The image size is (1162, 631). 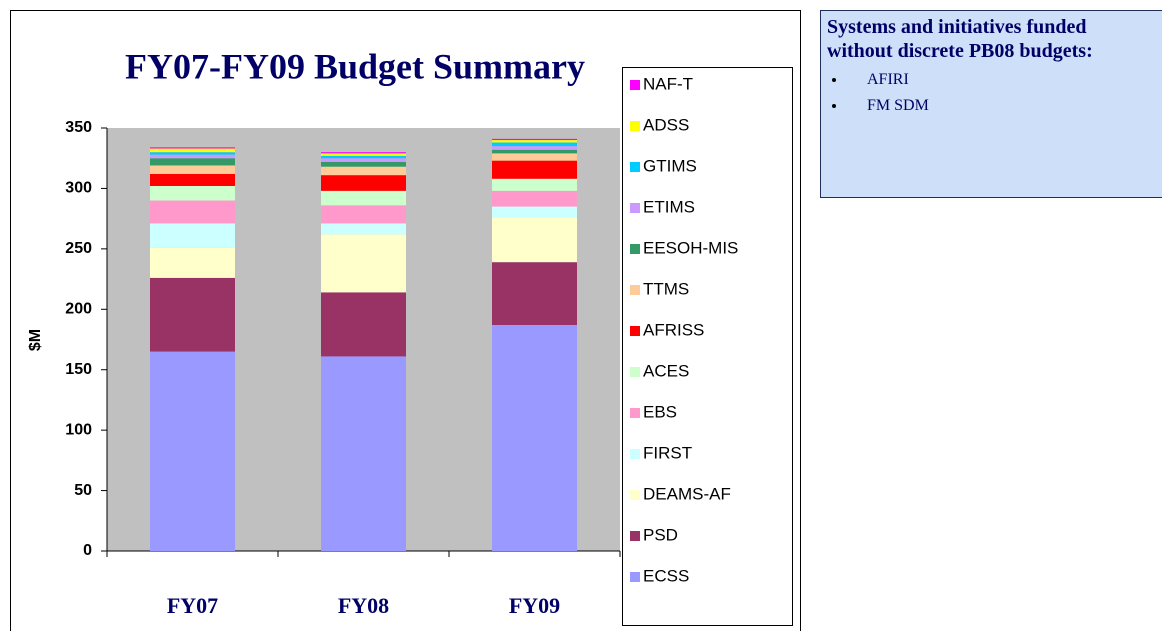 I want to click on legend-label: ETIMS, so click(x=669, y=206).